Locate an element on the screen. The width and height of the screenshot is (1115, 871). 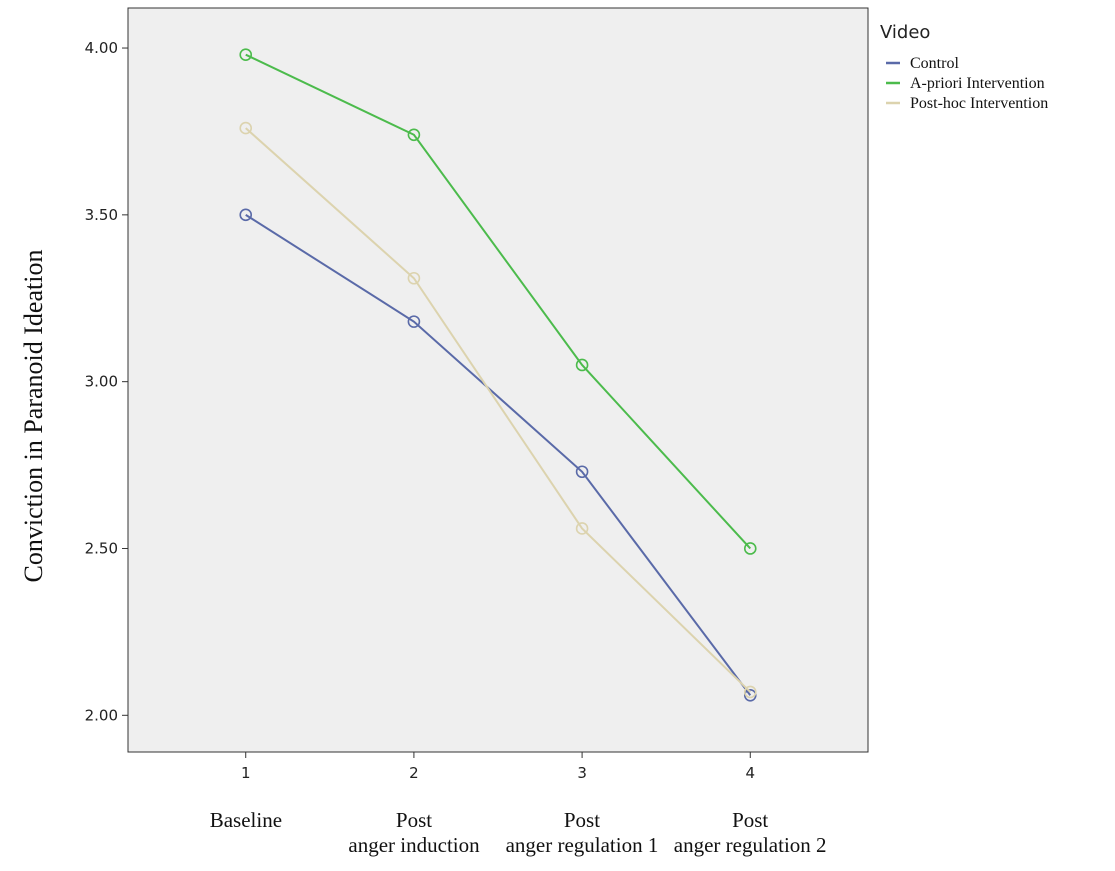
y-tick-label: 3.00 is located at coordinates (101, 382).